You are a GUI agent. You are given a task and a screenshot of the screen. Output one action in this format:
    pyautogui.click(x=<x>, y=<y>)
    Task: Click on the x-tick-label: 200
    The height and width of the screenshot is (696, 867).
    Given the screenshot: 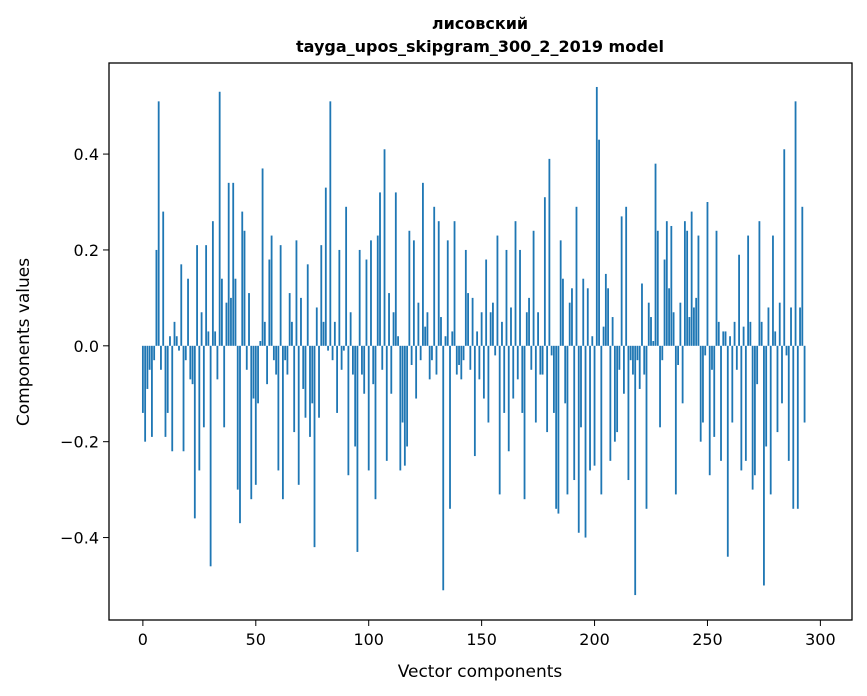 What is the action you would take?
    pyautogui.click(x=594, y=639)
    